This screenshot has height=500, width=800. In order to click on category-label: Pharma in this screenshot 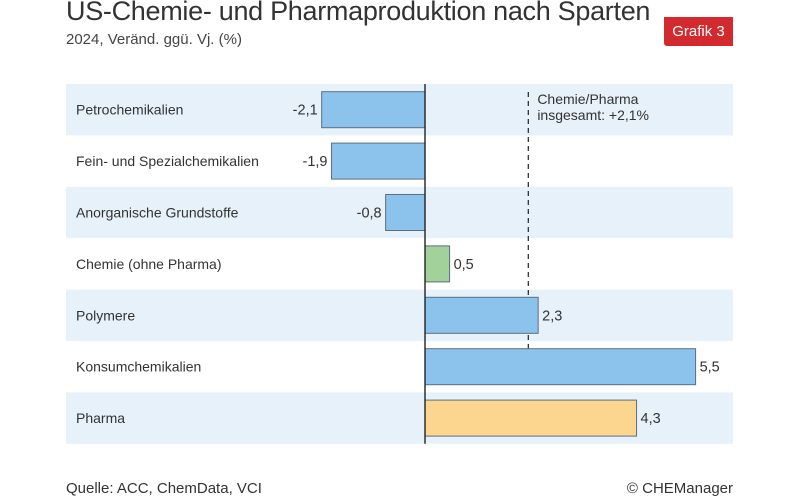, I will do `click(100, 418)`.